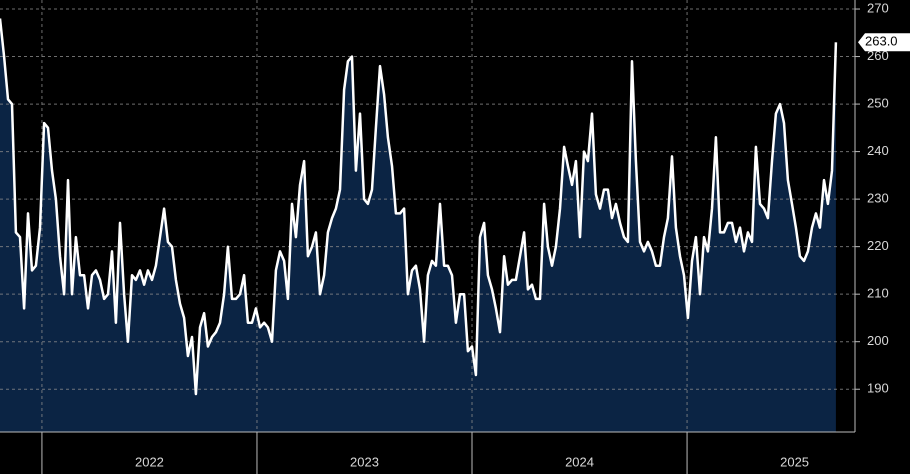 The image size is (910, 474). Describe the element at coordinates (878, 388) in the screenshot. I see `y-tick-label: 190` at that location.